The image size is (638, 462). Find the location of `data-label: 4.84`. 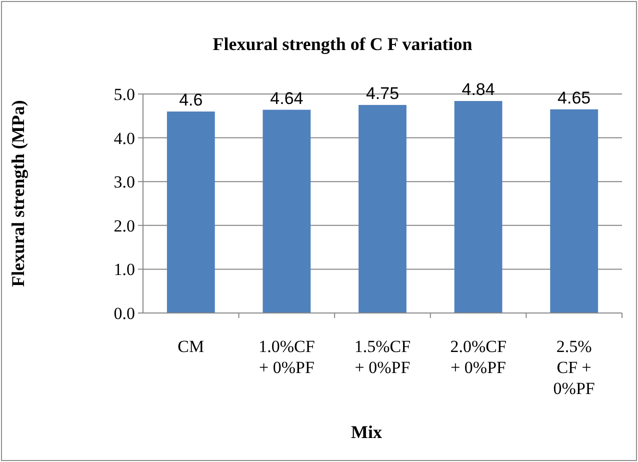

data-label: 4.84 is located at coordinates (478, 90).